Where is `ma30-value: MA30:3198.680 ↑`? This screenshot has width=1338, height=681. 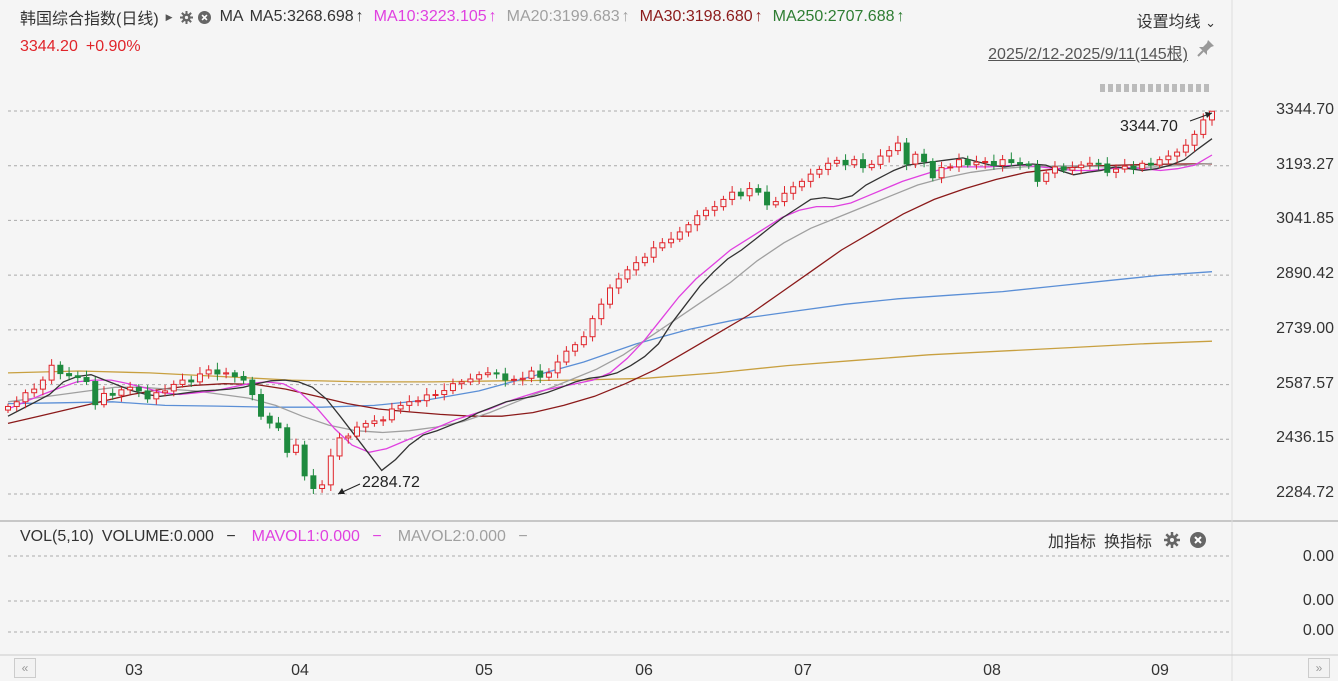
ma30-value: MA30:3198.680 ↑ is located at coordinates (701, 16).